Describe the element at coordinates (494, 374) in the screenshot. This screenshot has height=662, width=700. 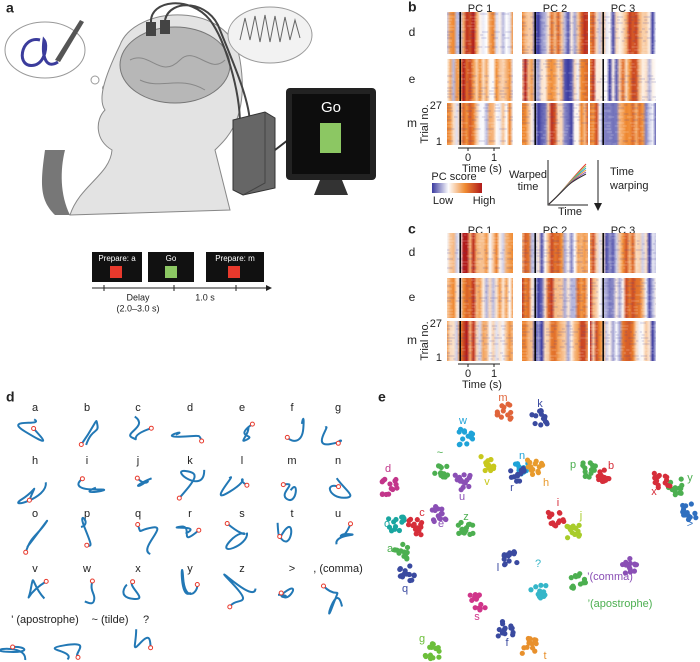
I see `x-tick-label: 1` at that location.